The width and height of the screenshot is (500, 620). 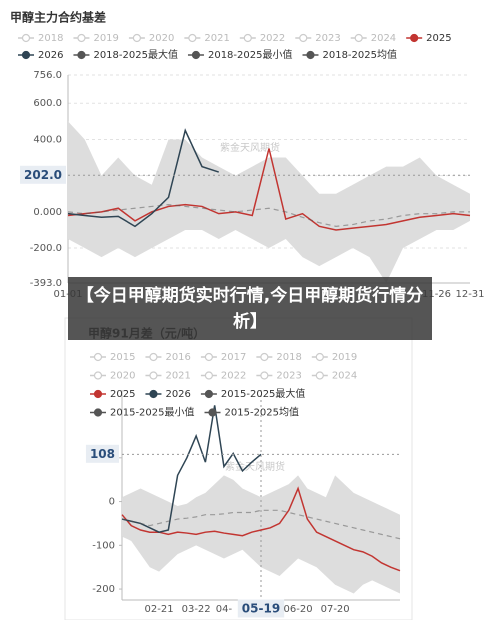 I want to click on y-tick-label: 600.0, so click(x=47, y=103).